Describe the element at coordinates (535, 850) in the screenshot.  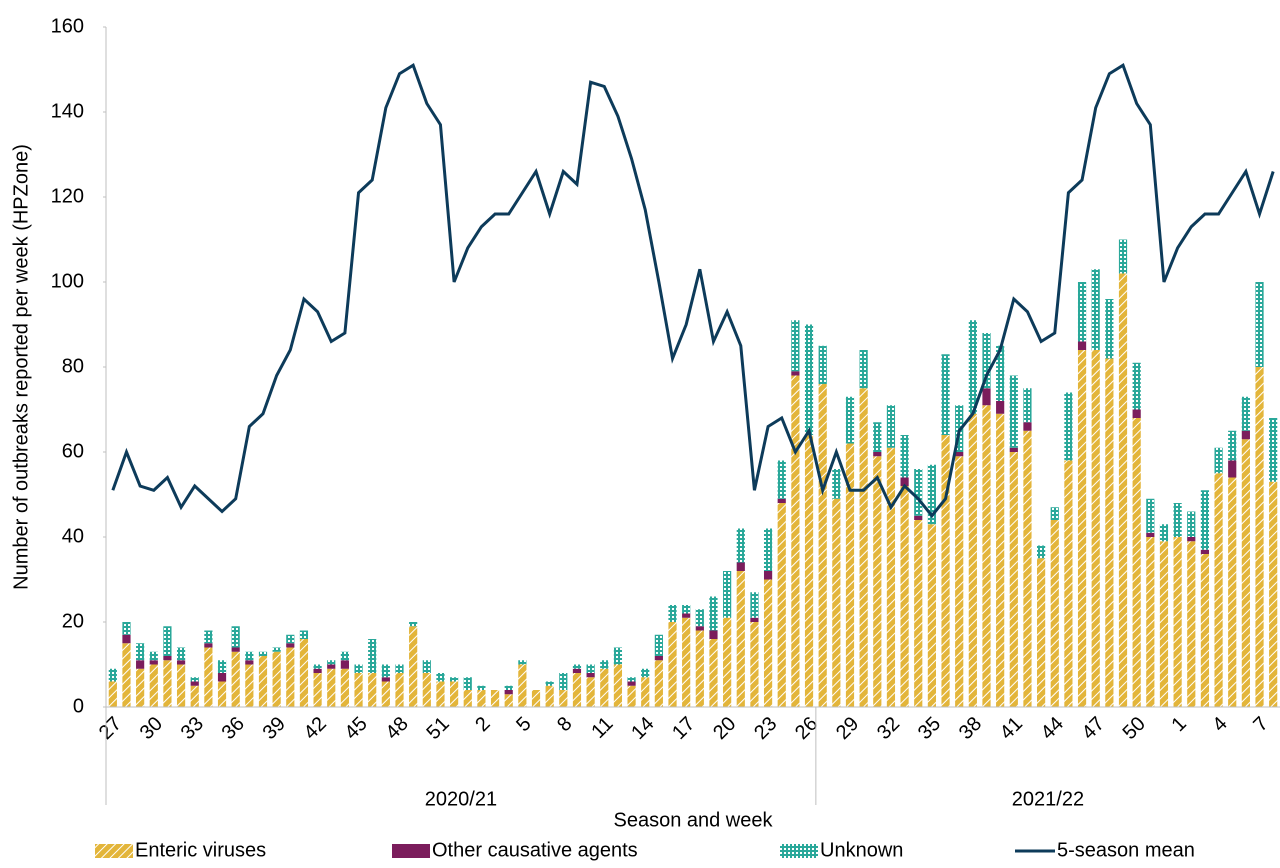
I see `legend-label: Other causative agents` at that location.